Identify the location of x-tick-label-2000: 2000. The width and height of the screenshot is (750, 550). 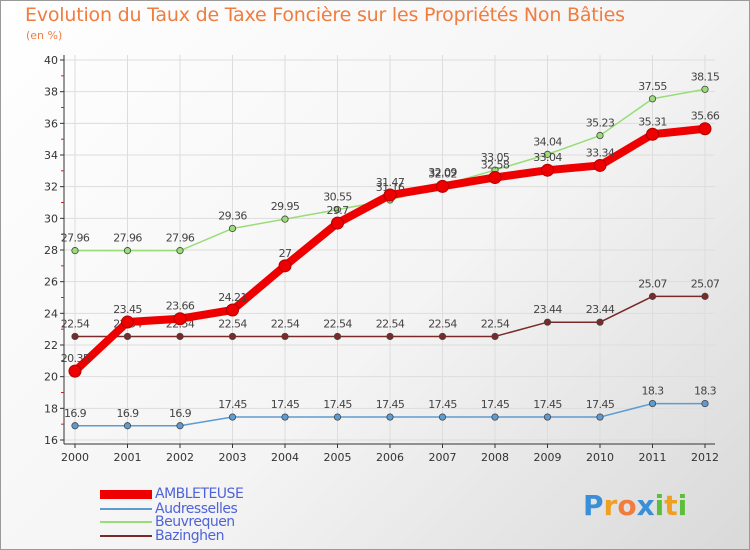
(75, 457).